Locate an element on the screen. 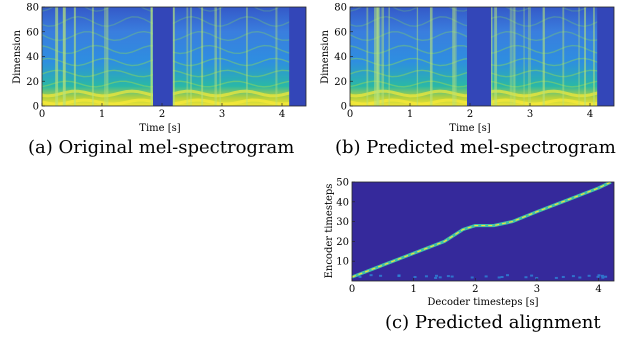 The image size is (628, 338). plot-c-ylabel: Encoder timesteps is located at coordinates (329, 231).